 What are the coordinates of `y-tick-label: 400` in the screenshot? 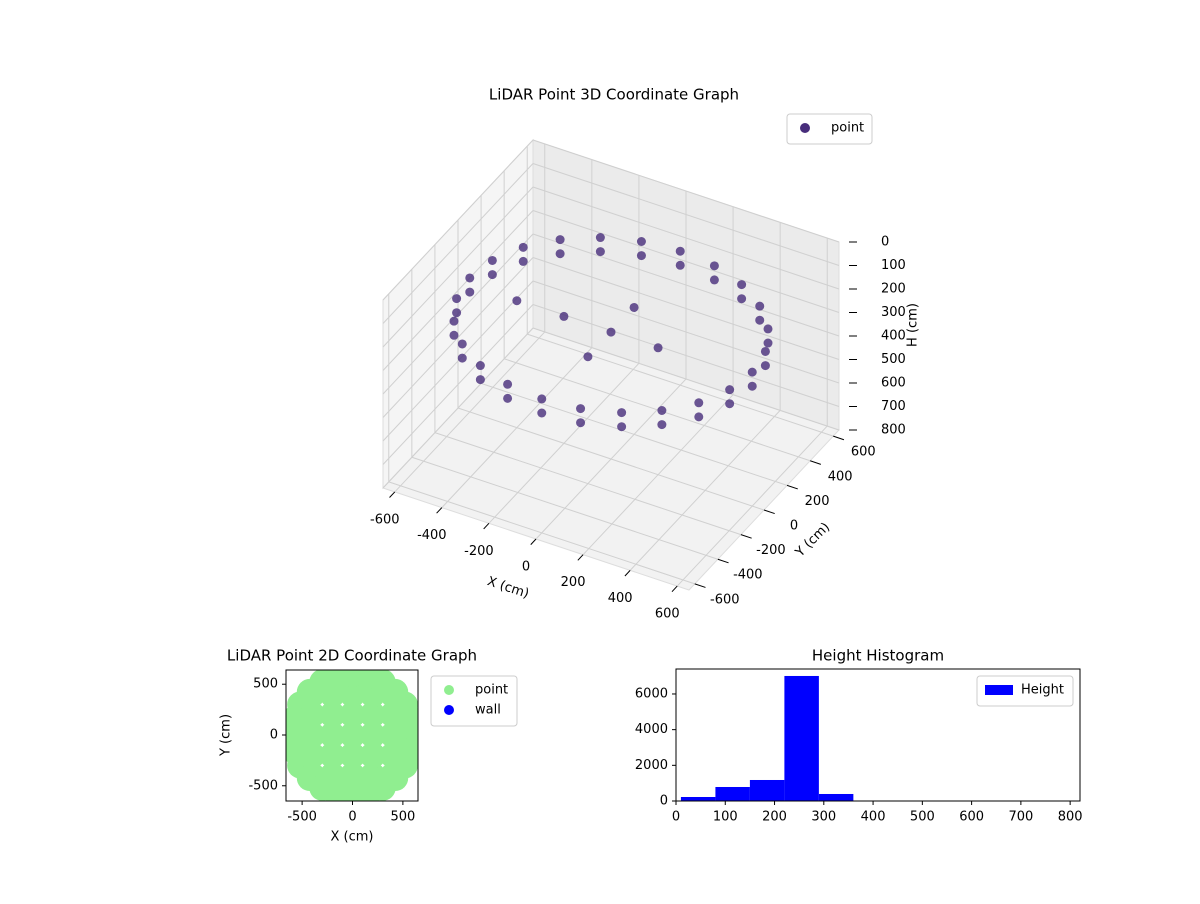 It's located at (840, 476).